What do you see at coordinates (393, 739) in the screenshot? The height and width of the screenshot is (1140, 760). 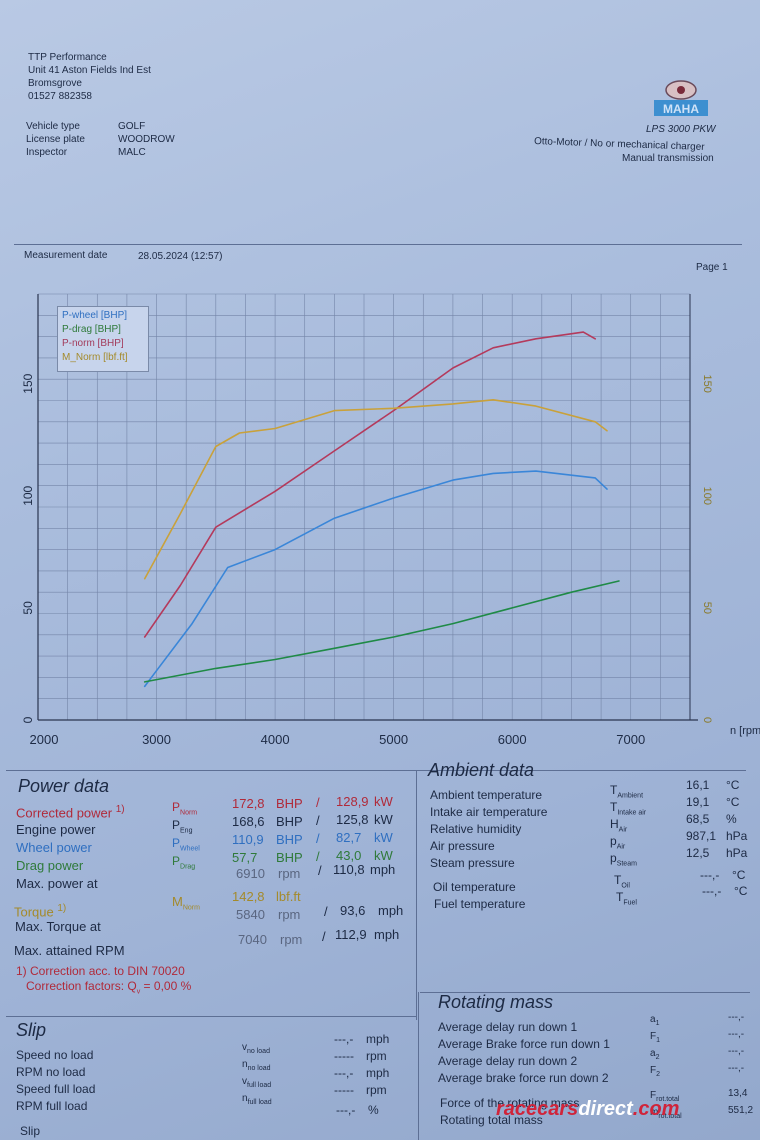 I see `x-tick-label: 5000` at bounding box center [393, 739].